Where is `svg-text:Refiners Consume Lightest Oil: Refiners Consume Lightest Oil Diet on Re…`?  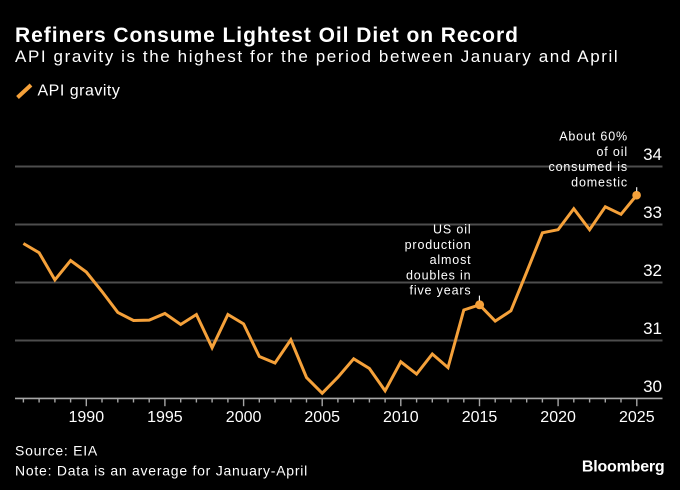
svg-text:Refiners Consume Lightest Oil: Refiners Consume Lightest Oil Diet on Re… is located at coordinates (267, 35).